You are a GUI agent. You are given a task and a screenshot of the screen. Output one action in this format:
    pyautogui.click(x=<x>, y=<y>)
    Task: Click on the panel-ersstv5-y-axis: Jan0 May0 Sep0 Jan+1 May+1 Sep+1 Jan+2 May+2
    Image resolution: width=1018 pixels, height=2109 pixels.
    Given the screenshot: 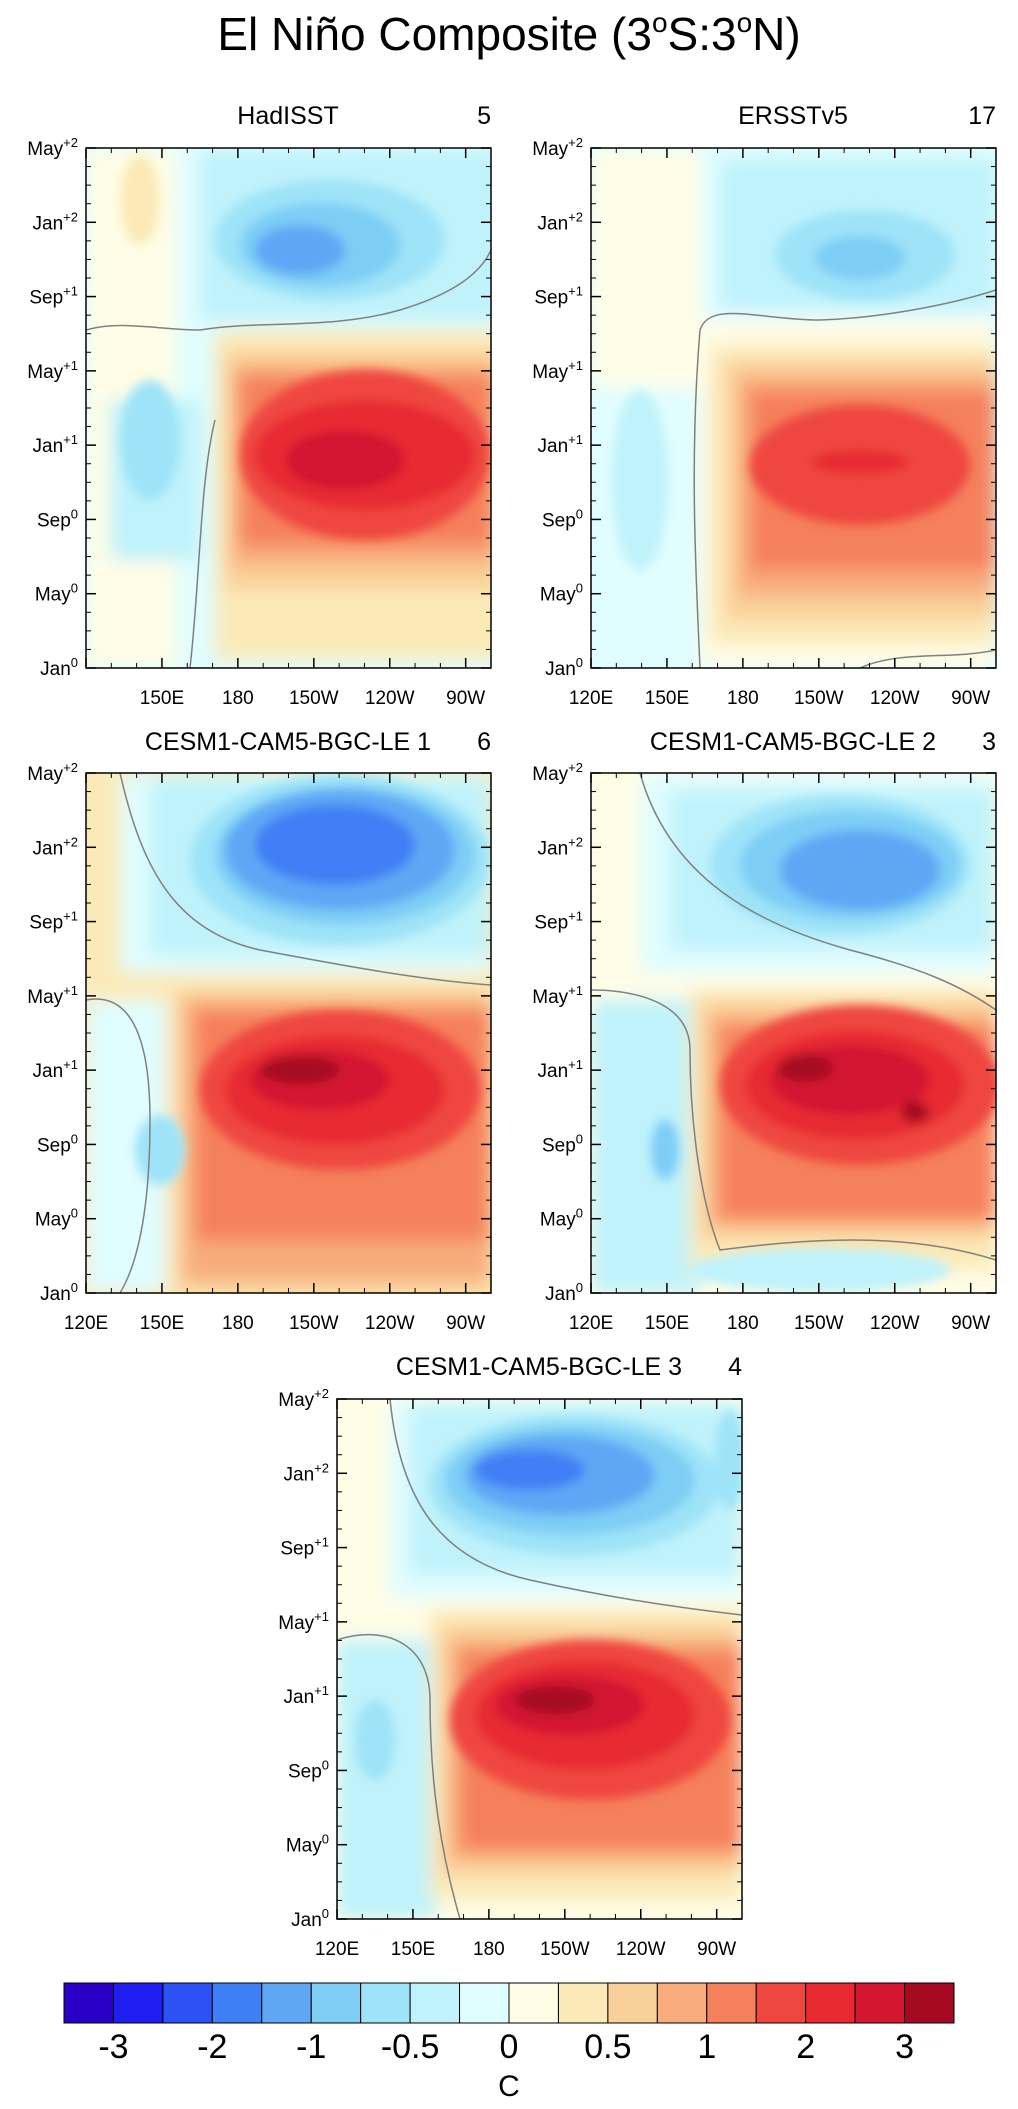 What is the action you would take?
    pyautogui.click(x=764, y=407)
    